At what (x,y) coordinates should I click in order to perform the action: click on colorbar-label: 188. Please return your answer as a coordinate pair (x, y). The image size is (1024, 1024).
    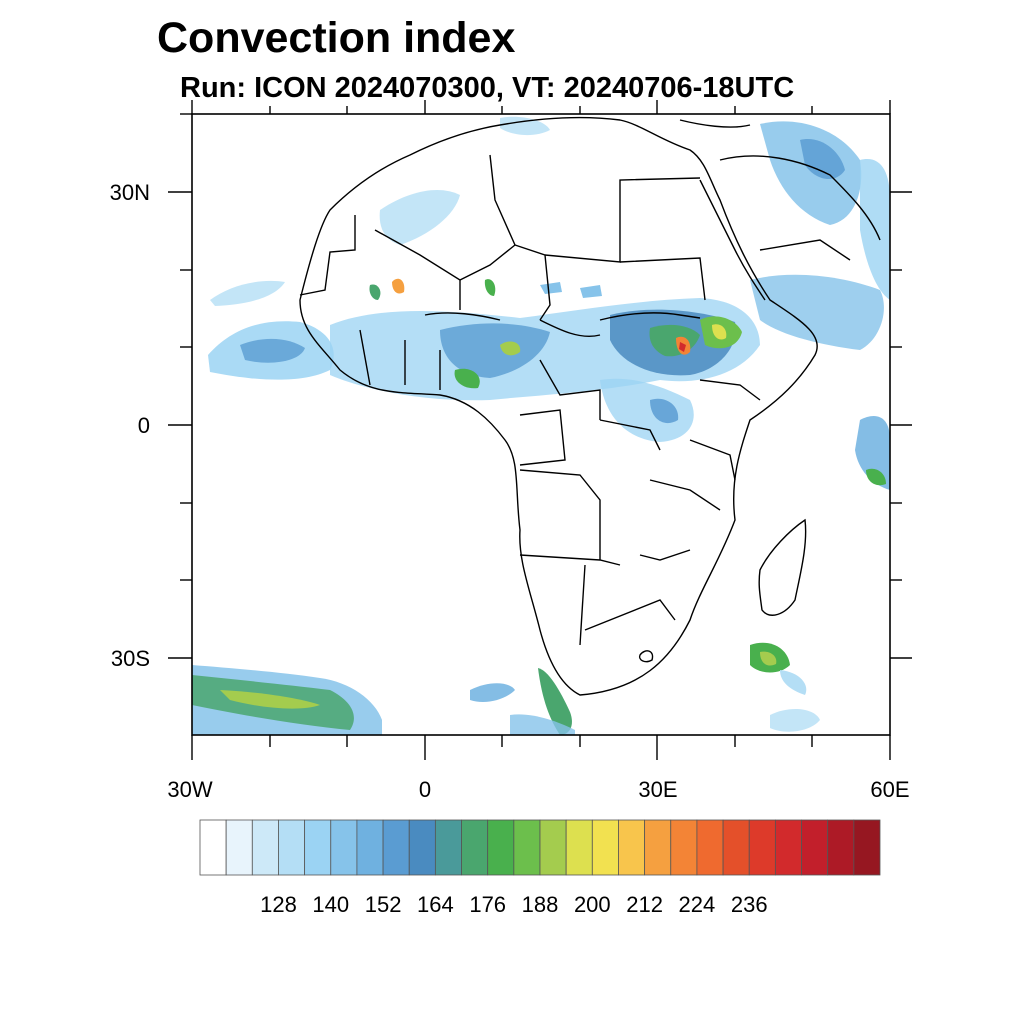
    Looking at the image, I should click on (540, 904).